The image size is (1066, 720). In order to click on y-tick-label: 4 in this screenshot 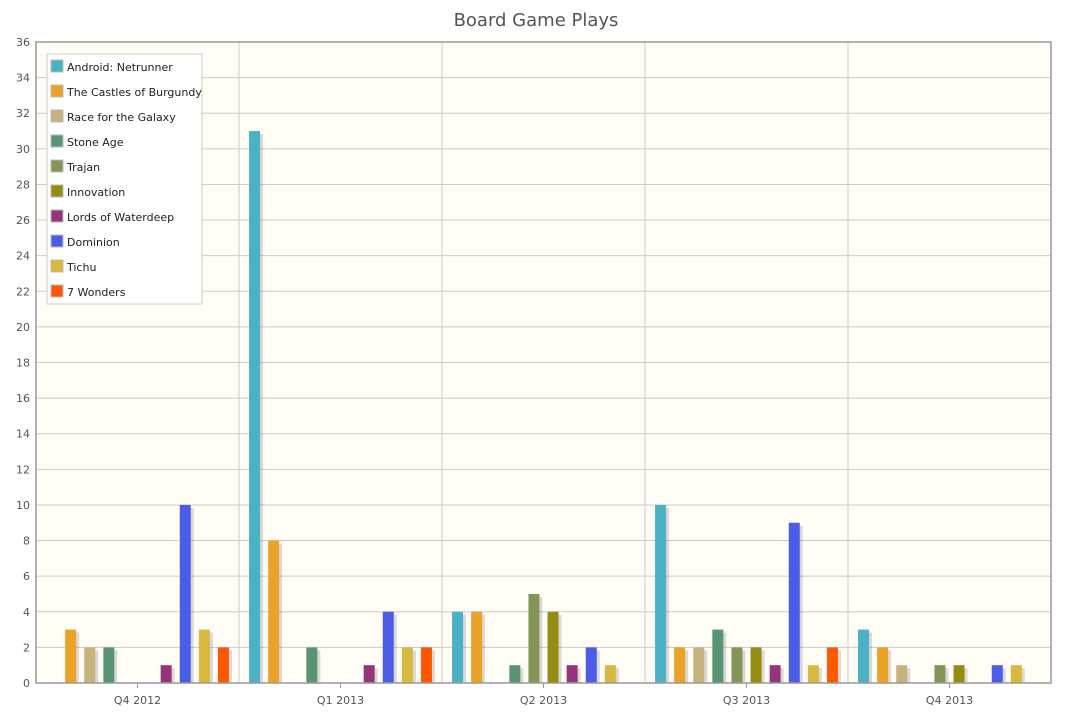, I will do `click(26, 612)`.